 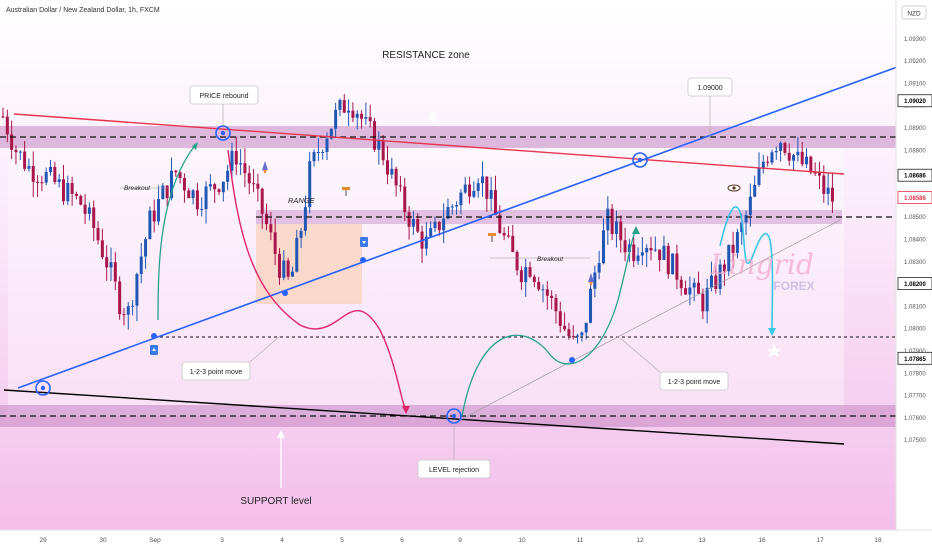 I want to click on x-tick-label: 12, so click(x=640, y=540).